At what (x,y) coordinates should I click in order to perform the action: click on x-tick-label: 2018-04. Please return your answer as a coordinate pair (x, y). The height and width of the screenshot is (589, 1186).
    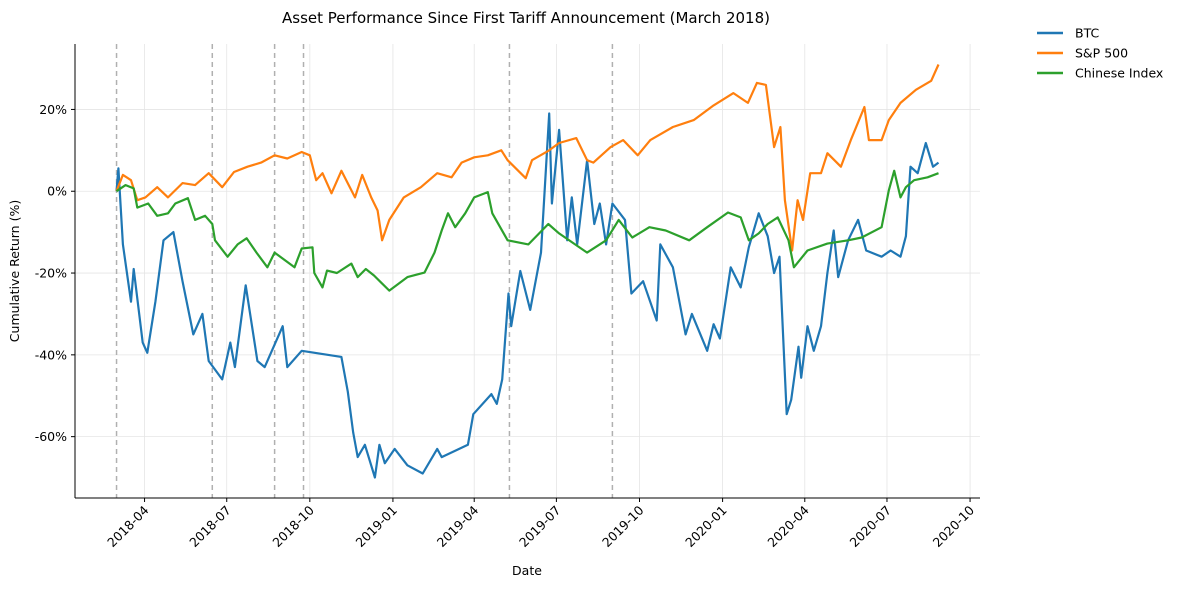
    Looking at the image, I should click on (128, 526).